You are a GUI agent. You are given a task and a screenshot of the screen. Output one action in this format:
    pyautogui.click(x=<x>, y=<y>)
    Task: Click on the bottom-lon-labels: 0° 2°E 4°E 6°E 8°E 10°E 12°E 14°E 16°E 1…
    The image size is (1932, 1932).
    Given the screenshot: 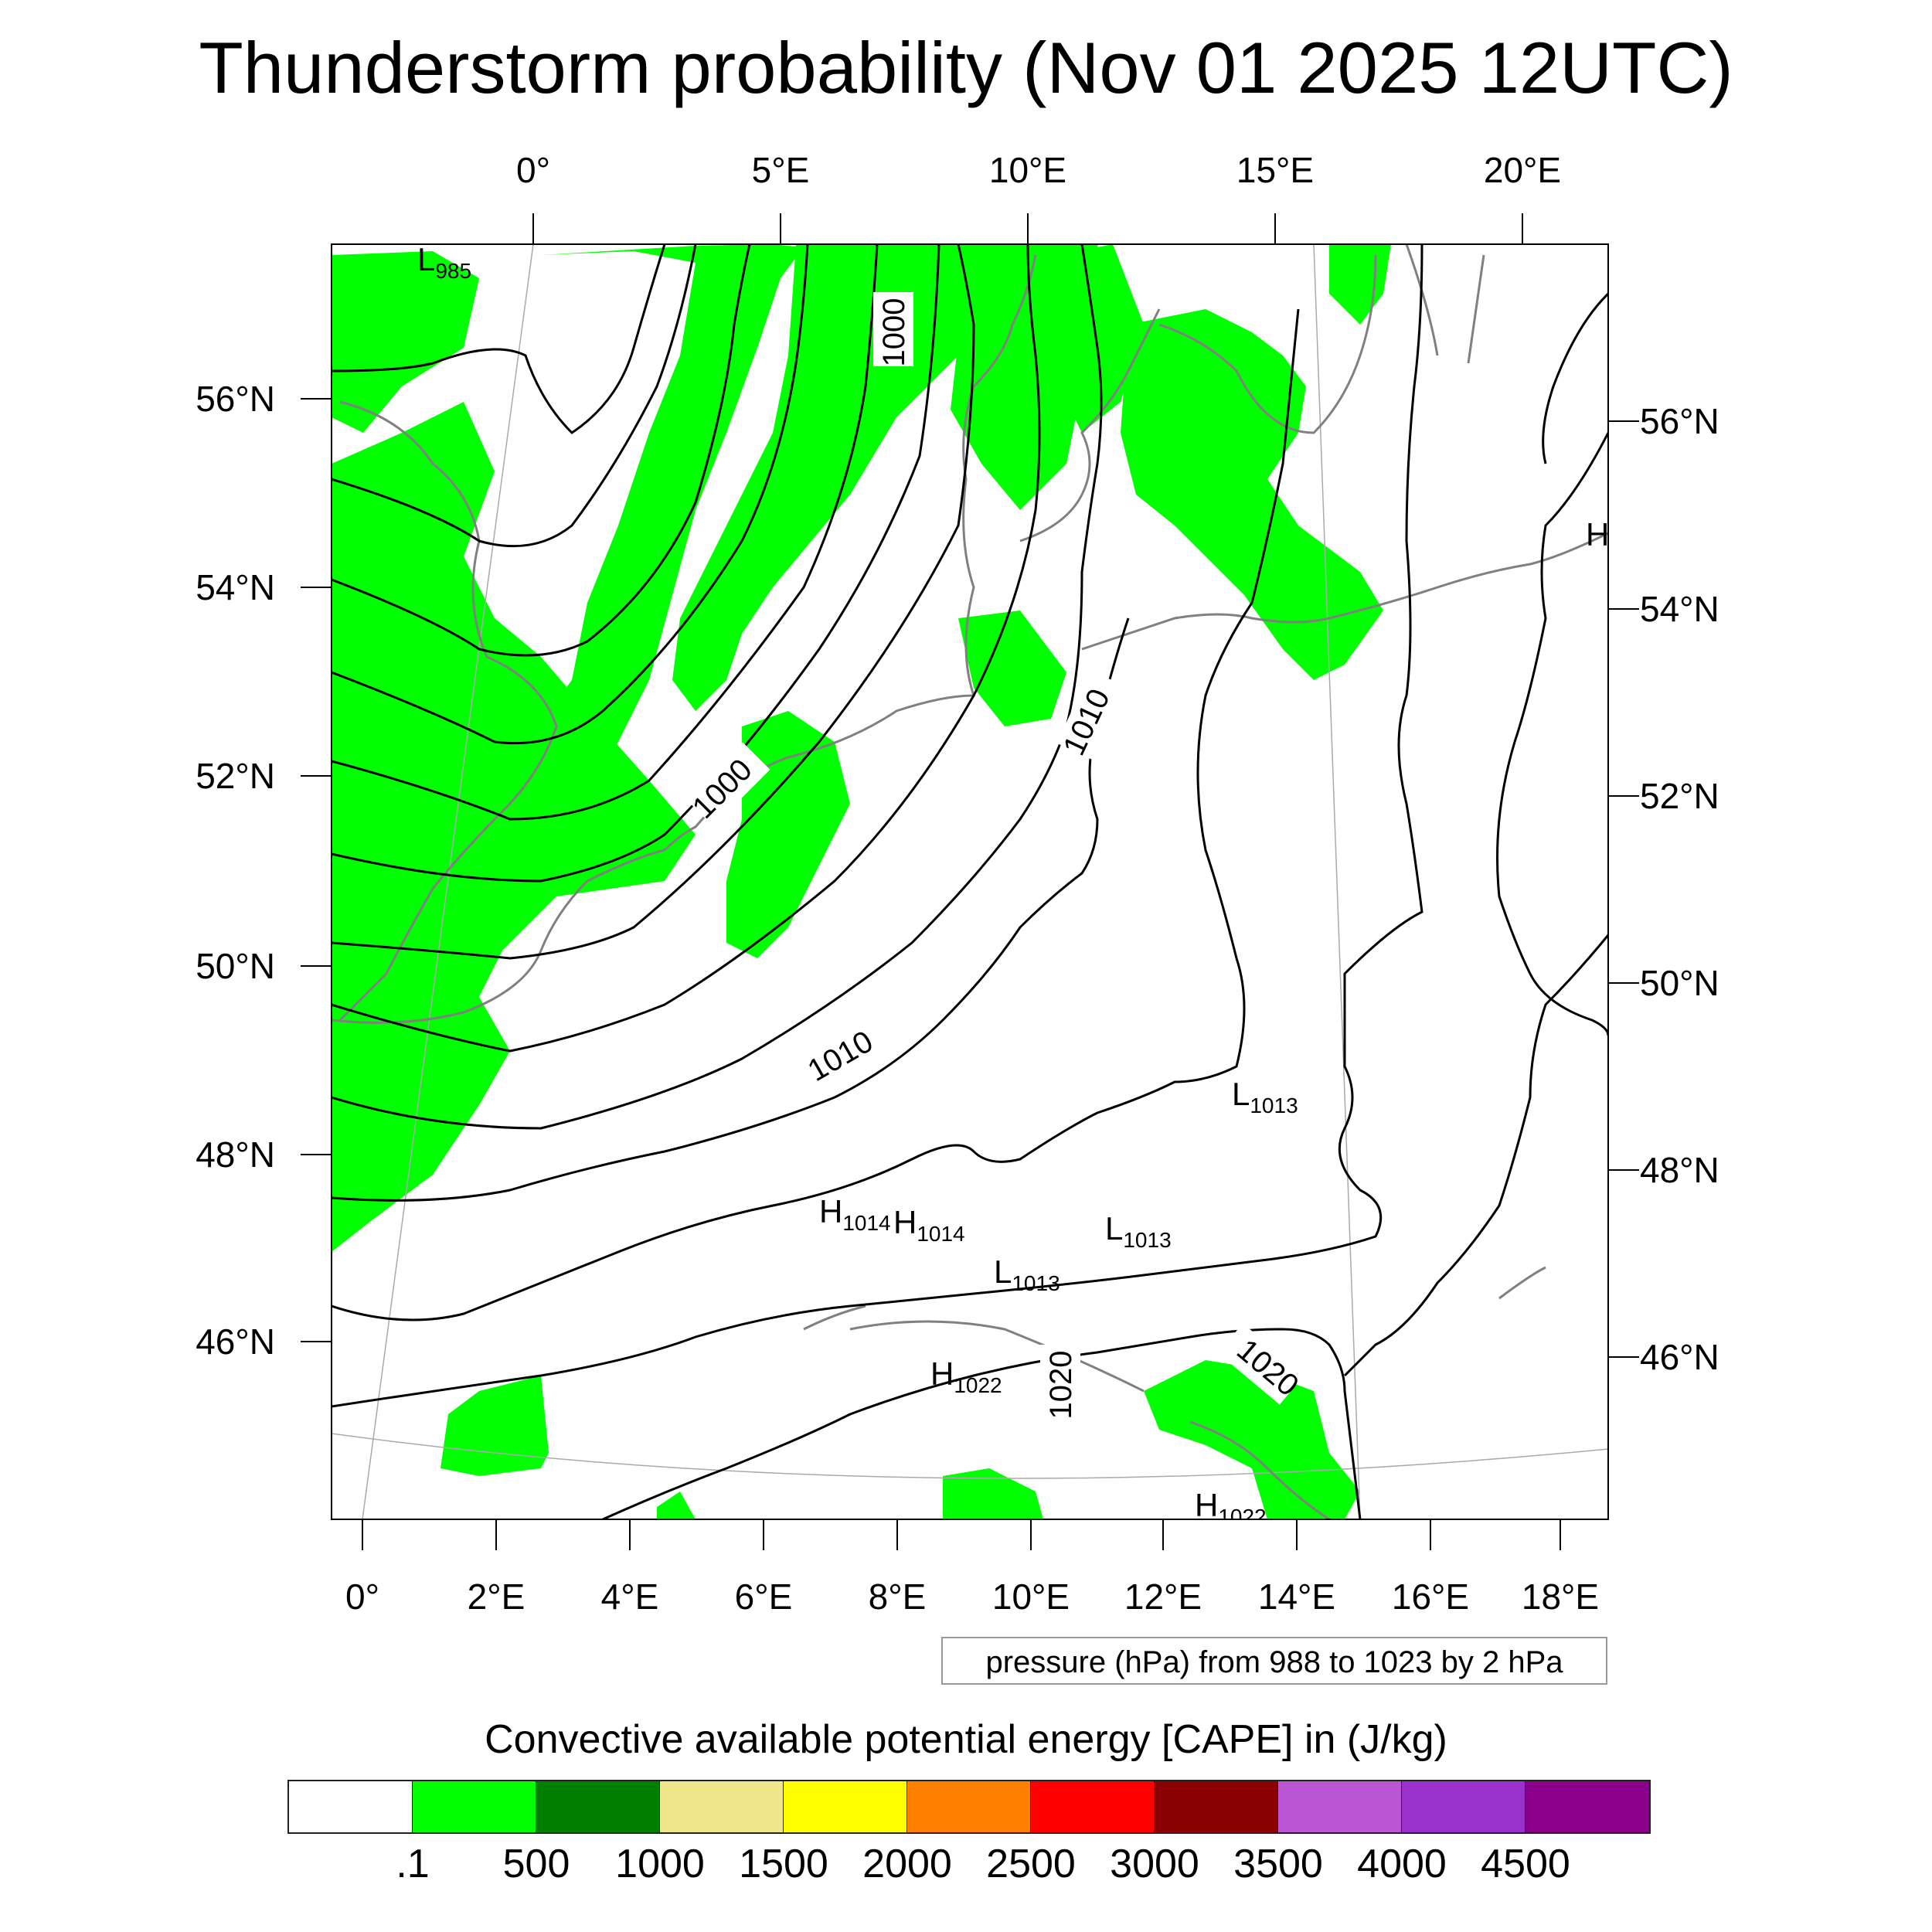 What is the action you would take?
    pyautogui.click(x=972, y=1597)
    